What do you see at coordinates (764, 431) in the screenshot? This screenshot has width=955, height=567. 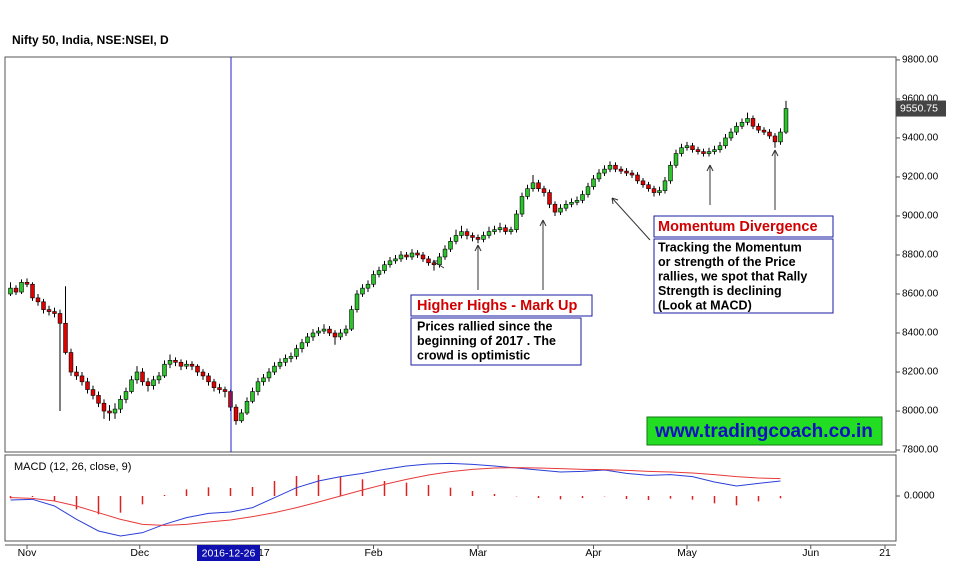 I see `watermark-box` at bounding box center [764, 431].